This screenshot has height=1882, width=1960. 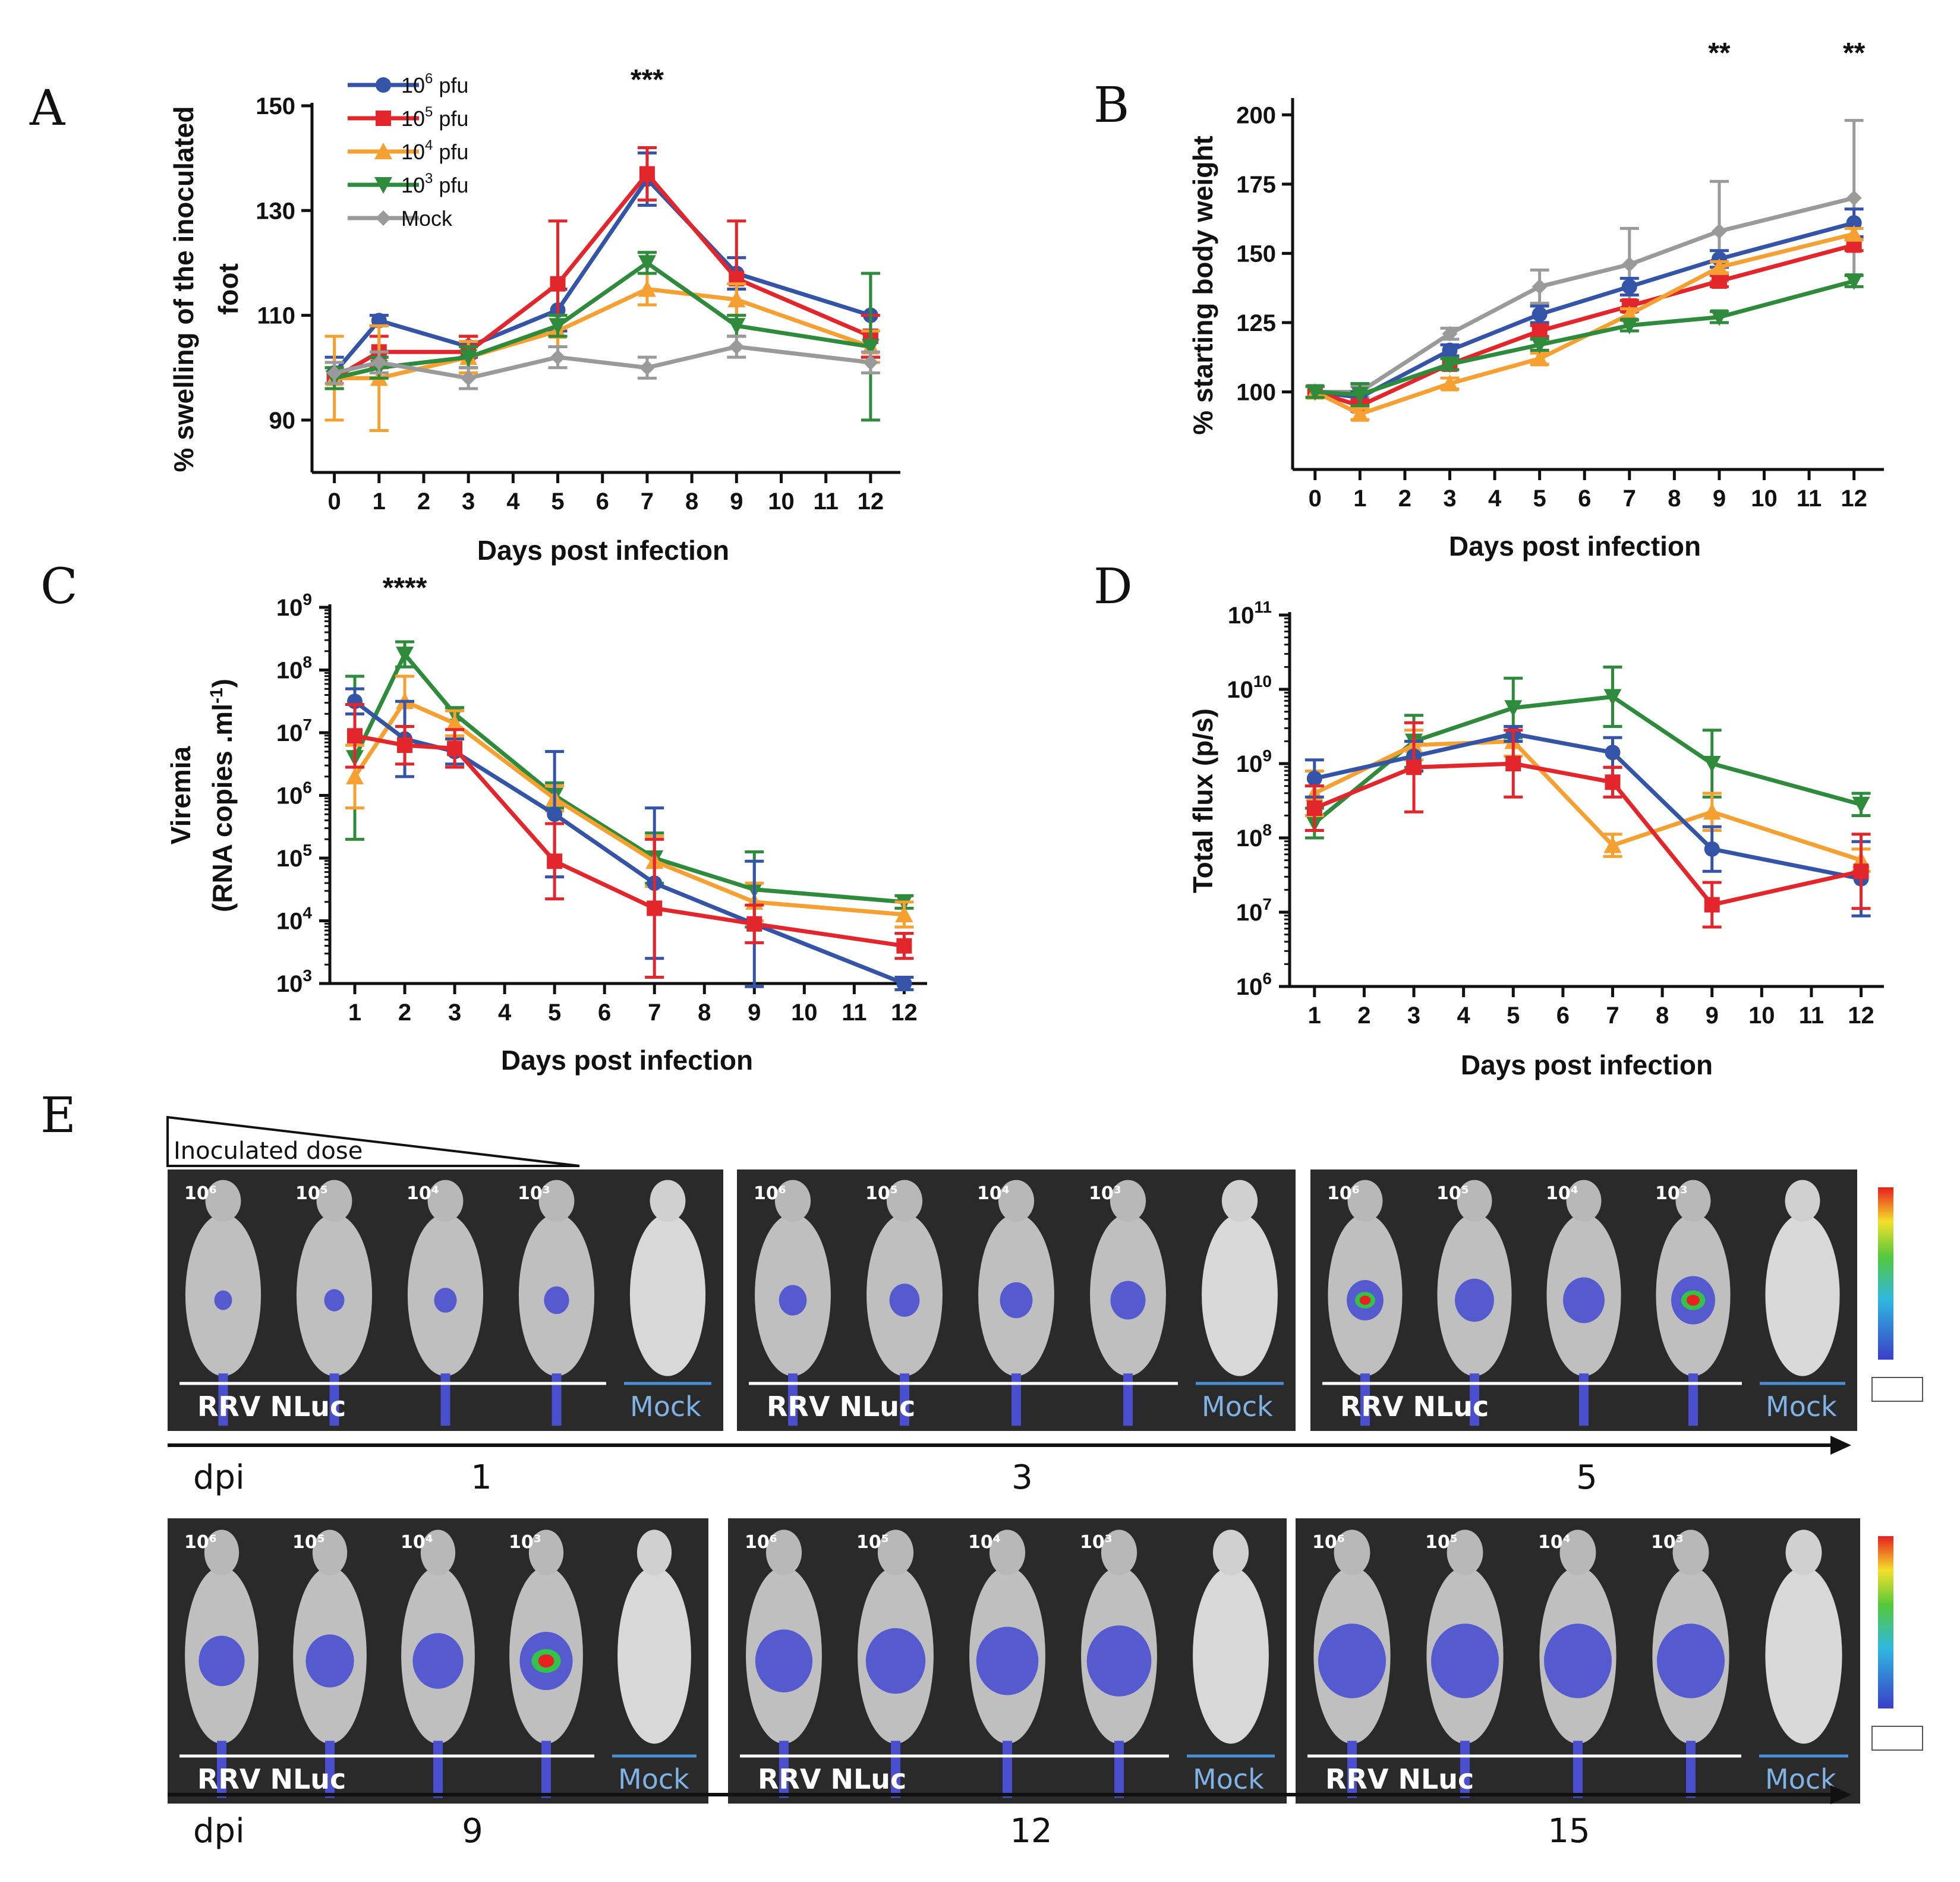 I want to click on luminescence-peak, so click(x=546, y=1661).